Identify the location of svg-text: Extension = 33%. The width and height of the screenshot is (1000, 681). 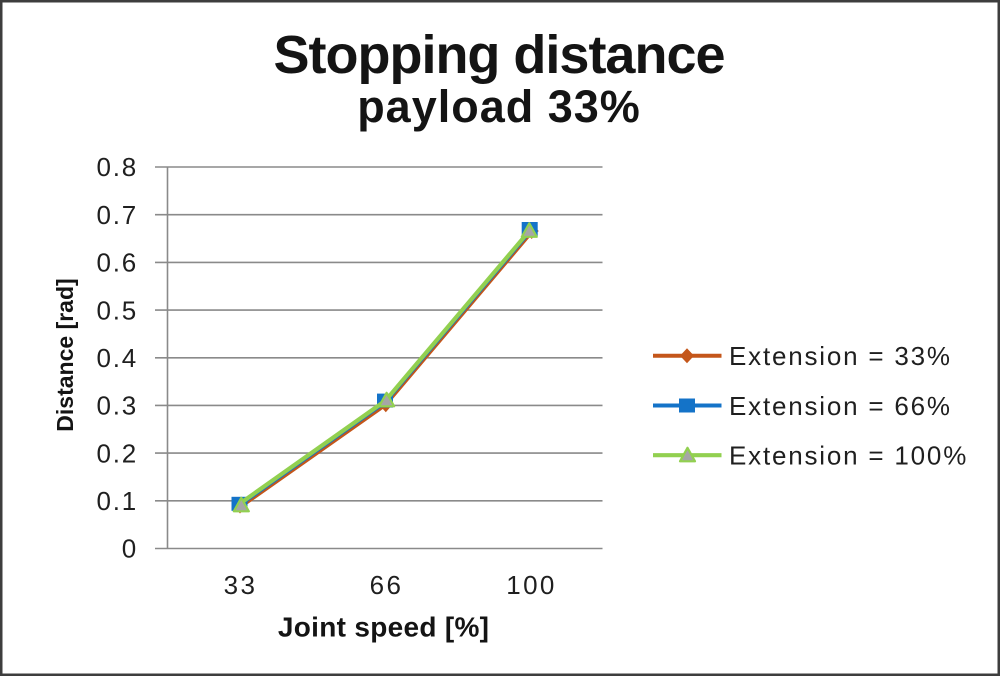
(840, 356).